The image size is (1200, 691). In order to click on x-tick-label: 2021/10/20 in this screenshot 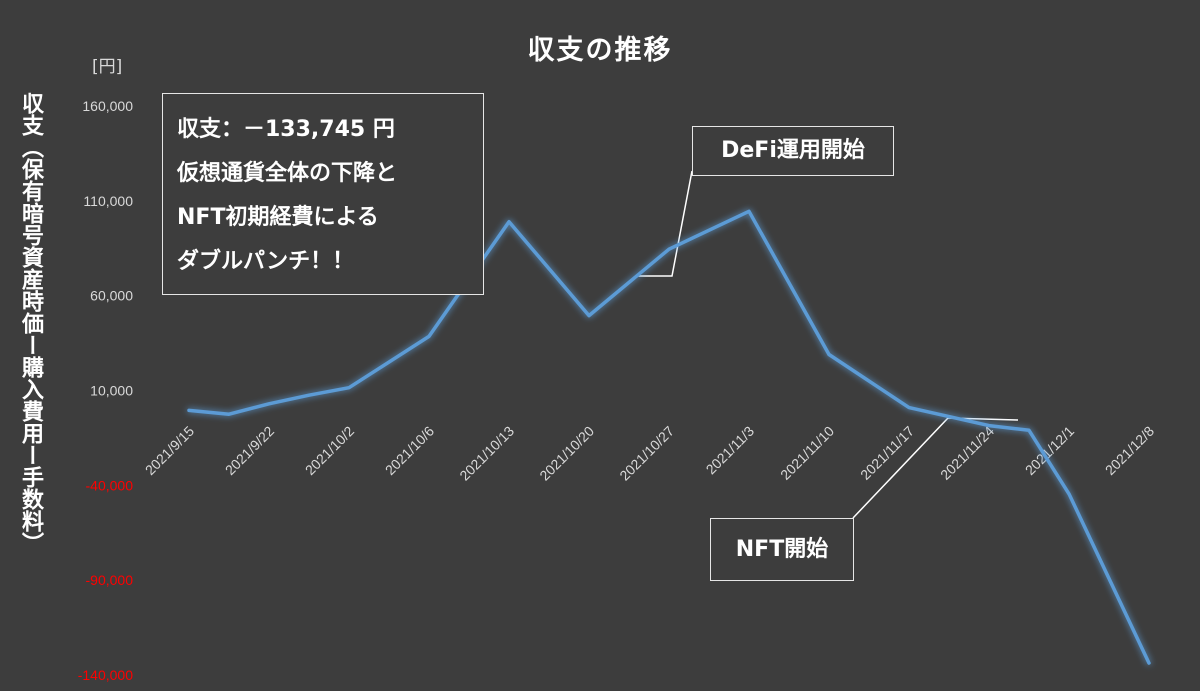, I will do `click(566, 453)`.